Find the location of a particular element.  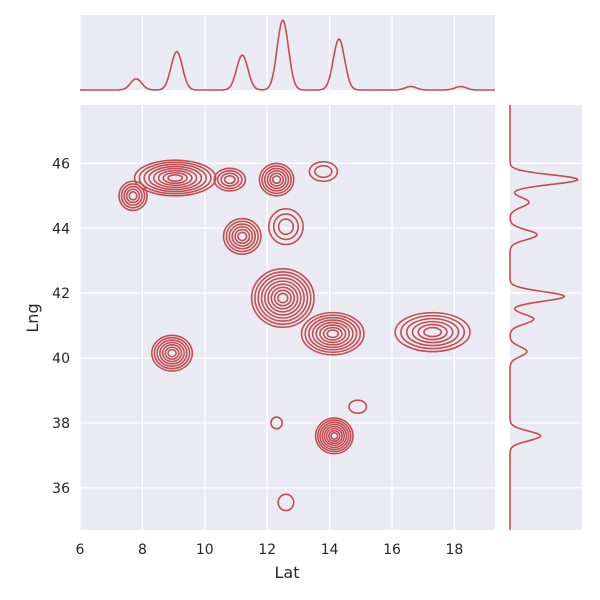

y-tick-label: 44 is located at coordinates (61, 229).